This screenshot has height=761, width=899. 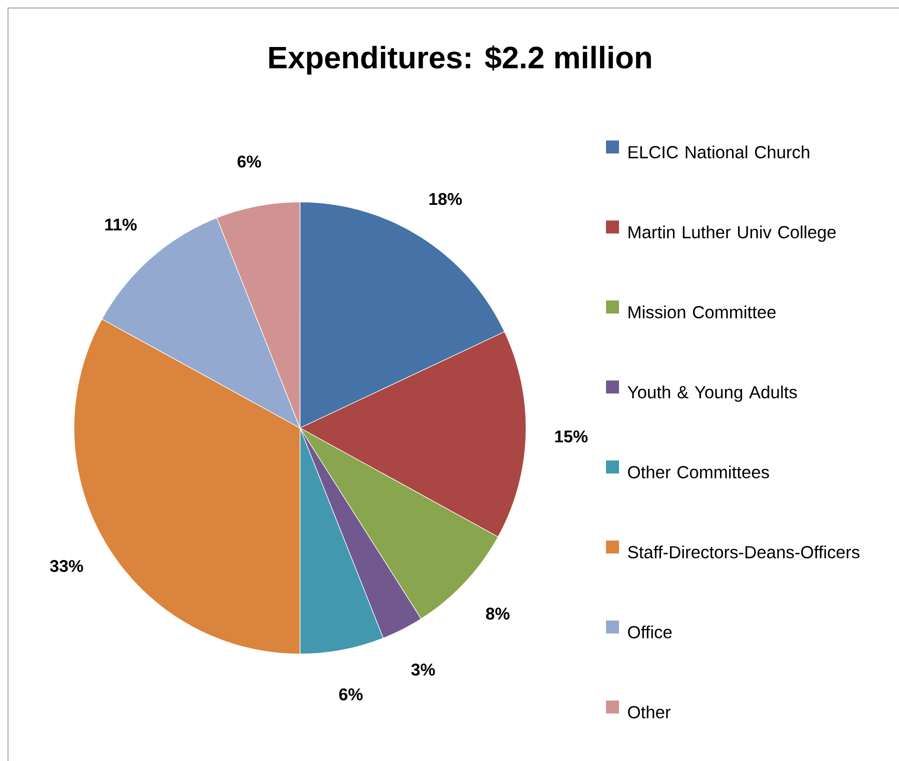 I want to click on legend-label: Other, so click(x=649, y=712).